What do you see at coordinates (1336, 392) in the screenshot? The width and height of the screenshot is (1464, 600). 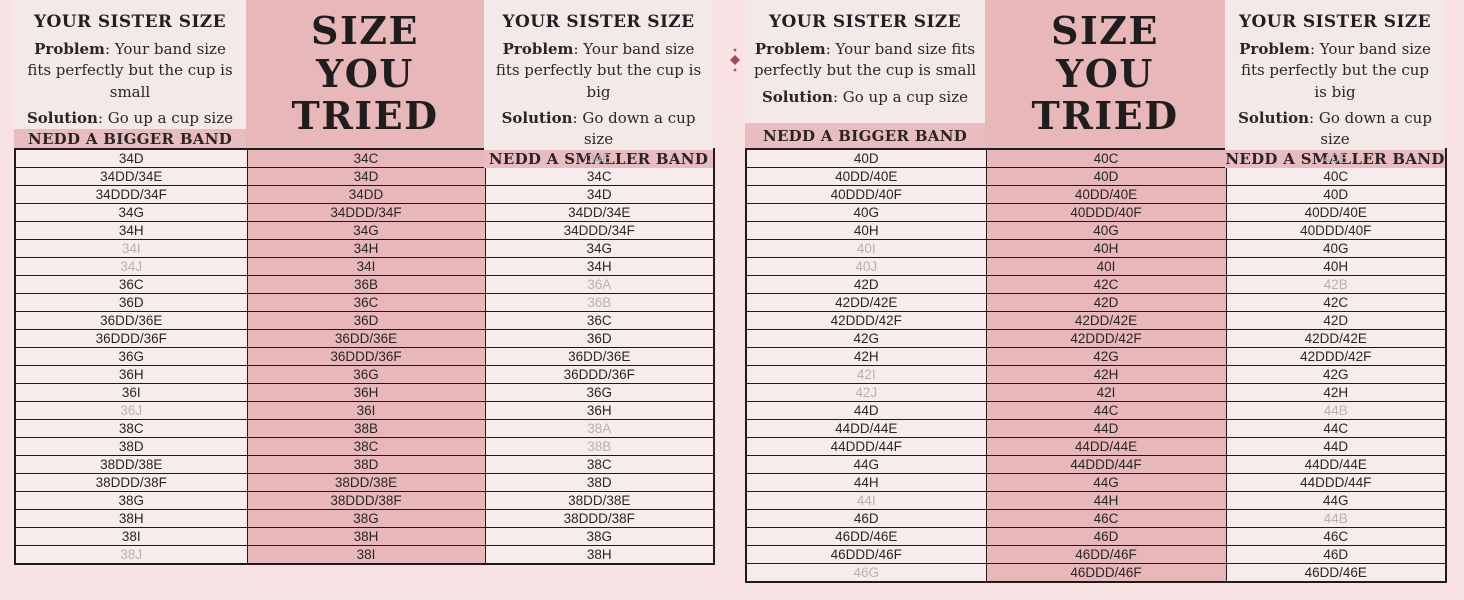 I see `cell-smaller-band: 42H` at bounding box center [1336, 392].